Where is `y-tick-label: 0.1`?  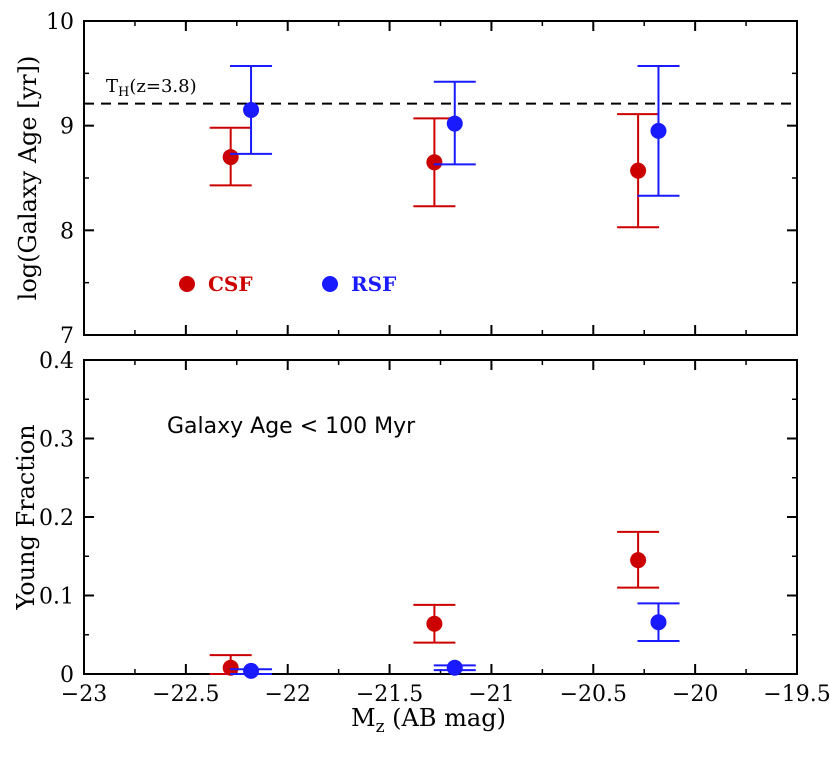 y-tick-label: 0.1 is located at coordinates (56, 597).